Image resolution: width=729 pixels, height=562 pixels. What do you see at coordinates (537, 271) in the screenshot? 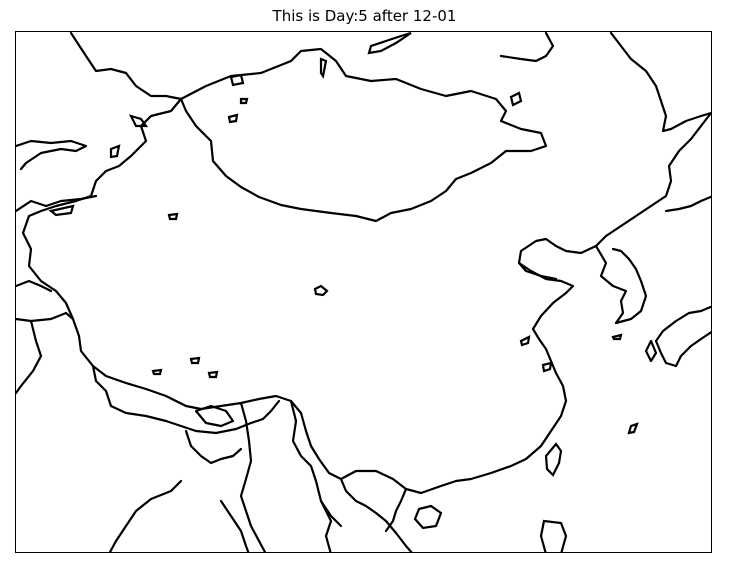
I see `bohai-coast` at bounding box center [537, 271].